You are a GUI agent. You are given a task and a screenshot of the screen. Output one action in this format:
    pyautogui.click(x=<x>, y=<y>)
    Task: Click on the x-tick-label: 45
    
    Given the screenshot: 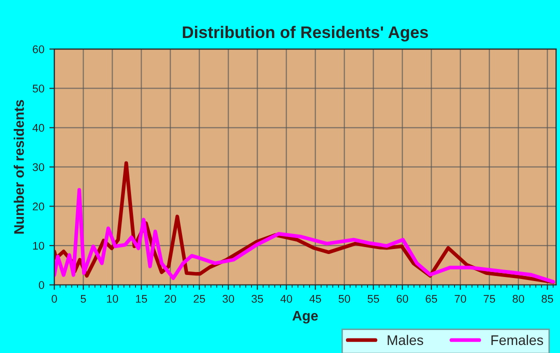 What is the action you would take?
    pyautogui.click(x=315, y=299)
    